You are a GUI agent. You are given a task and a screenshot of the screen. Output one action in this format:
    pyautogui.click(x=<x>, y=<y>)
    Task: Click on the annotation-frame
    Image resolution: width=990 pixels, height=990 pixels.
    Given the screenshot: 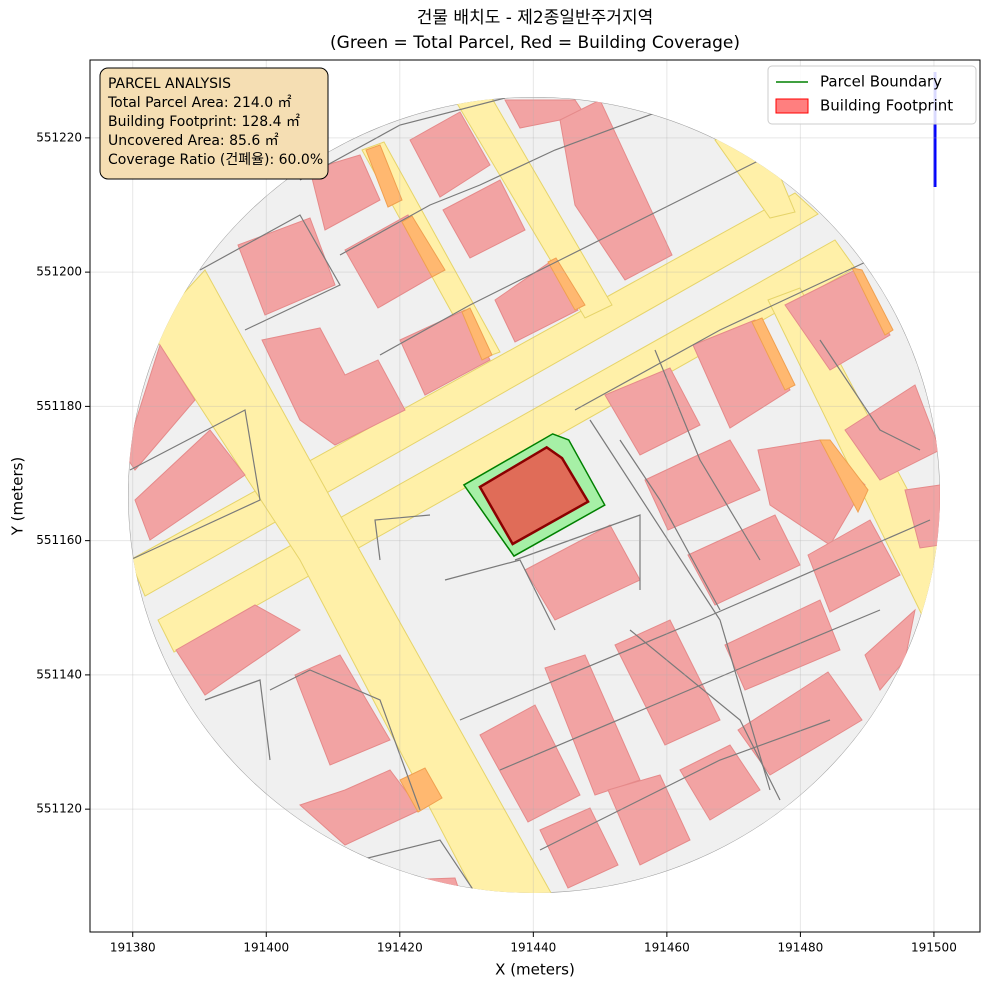 What is the action you would take?
    pyautogui.click(x=214, y=123)
    